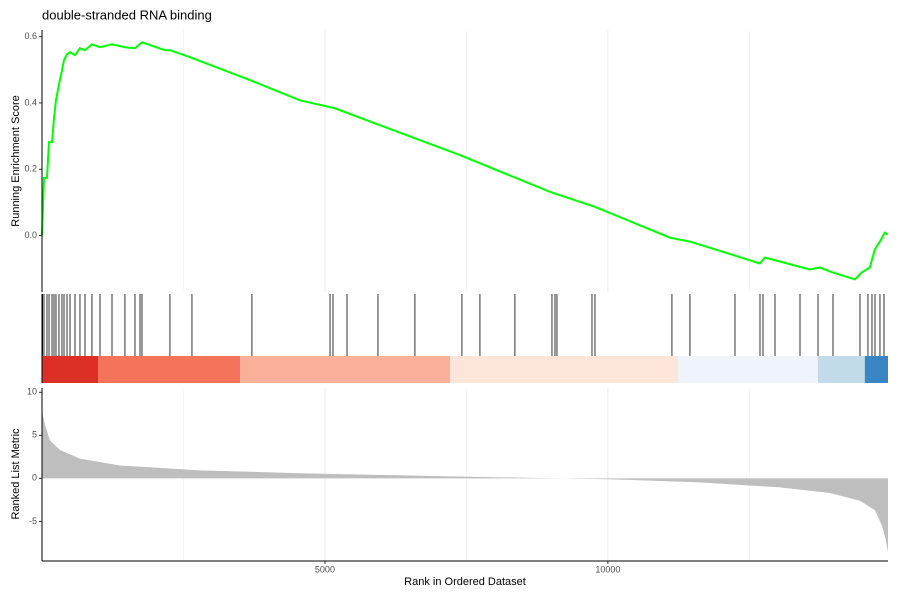 This screenshot has width=900, height=600. What do you see at coordinates (33, 521) in the screenshot?
I see `y-tick-label: -5` at bounding box center [33, 521].